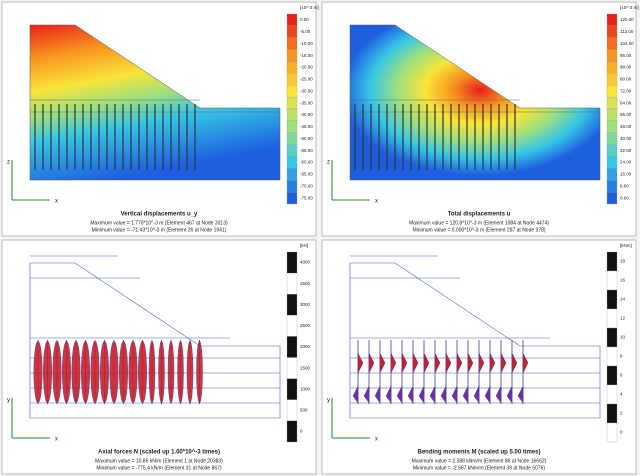  What do you see at coordinates (621, 413) in the screenshot?
I see `scale-label: 2` at bounding box center [621, 413].